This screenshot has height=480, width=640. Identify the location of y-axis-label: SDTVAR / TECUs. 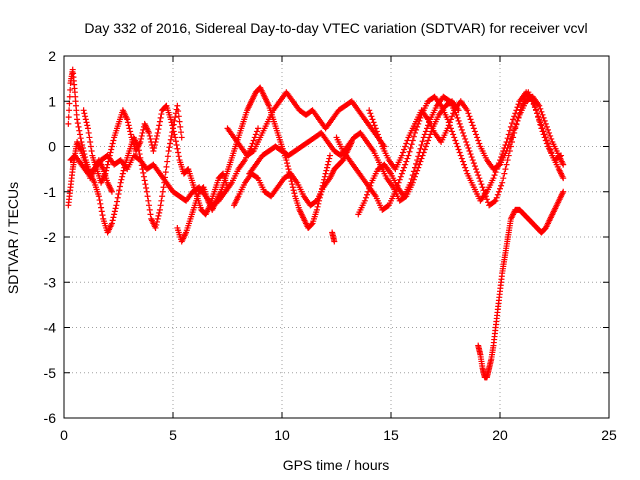
(13, 238).